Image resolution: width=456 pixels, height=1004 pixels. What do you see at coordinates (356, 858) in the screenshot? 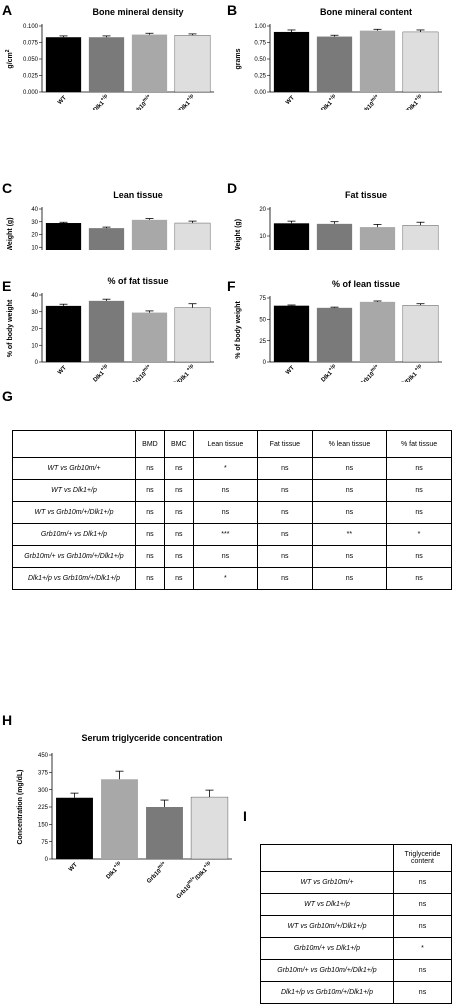
I see `table-header-row: Triglyceride content` at bounding box center [356, 858].